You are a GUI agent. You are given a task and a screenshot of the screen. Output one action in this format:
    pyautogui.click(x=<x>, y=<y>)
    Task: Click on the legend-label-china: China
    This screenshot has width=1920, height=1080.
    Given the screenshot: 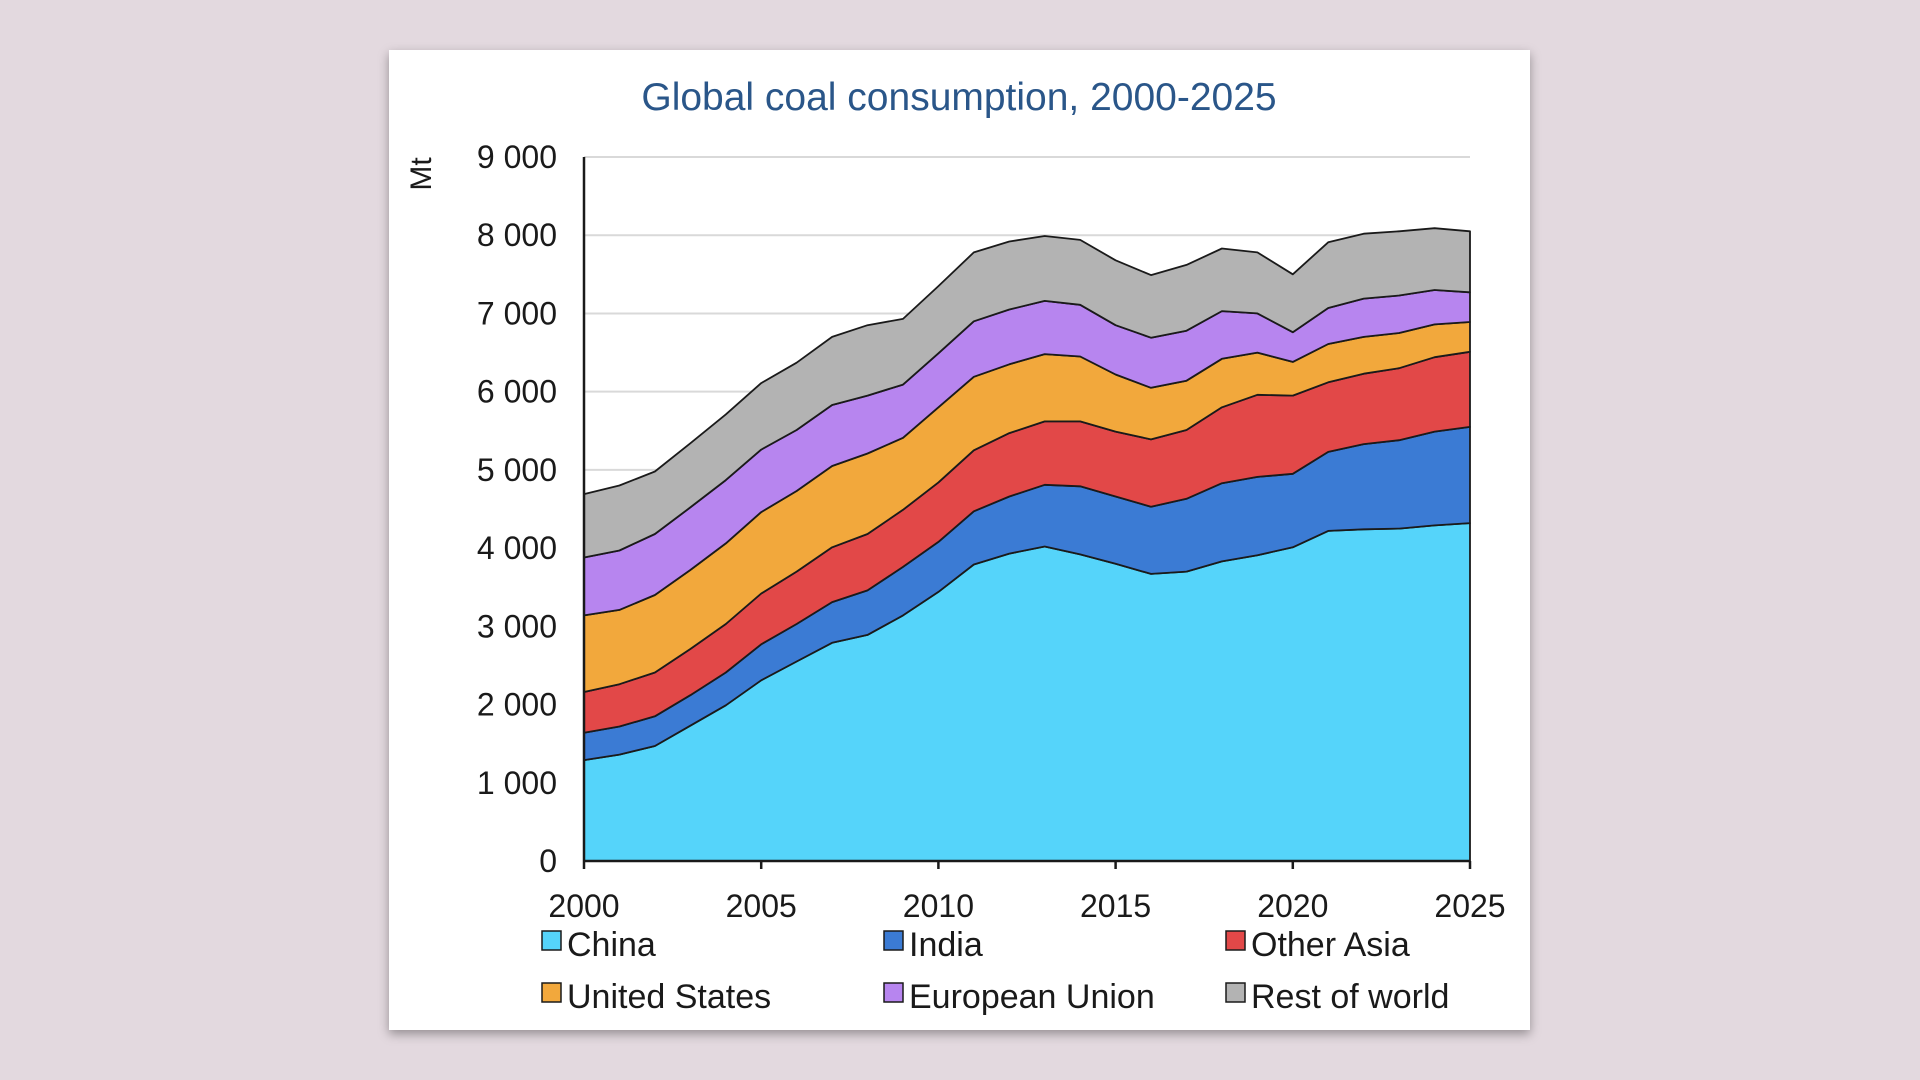 What is the action you would take?
    pyautogui.click(x=611, y=945)
    